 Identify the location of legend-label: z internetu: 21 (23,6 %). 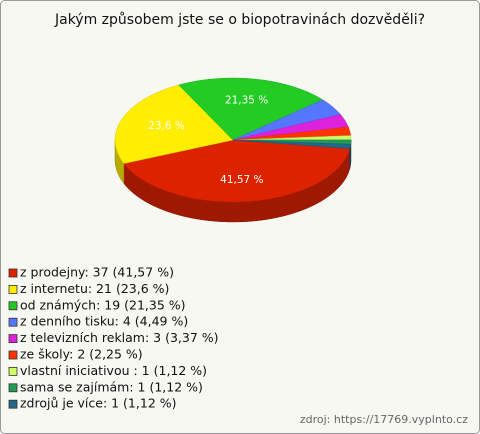
(94, 288).